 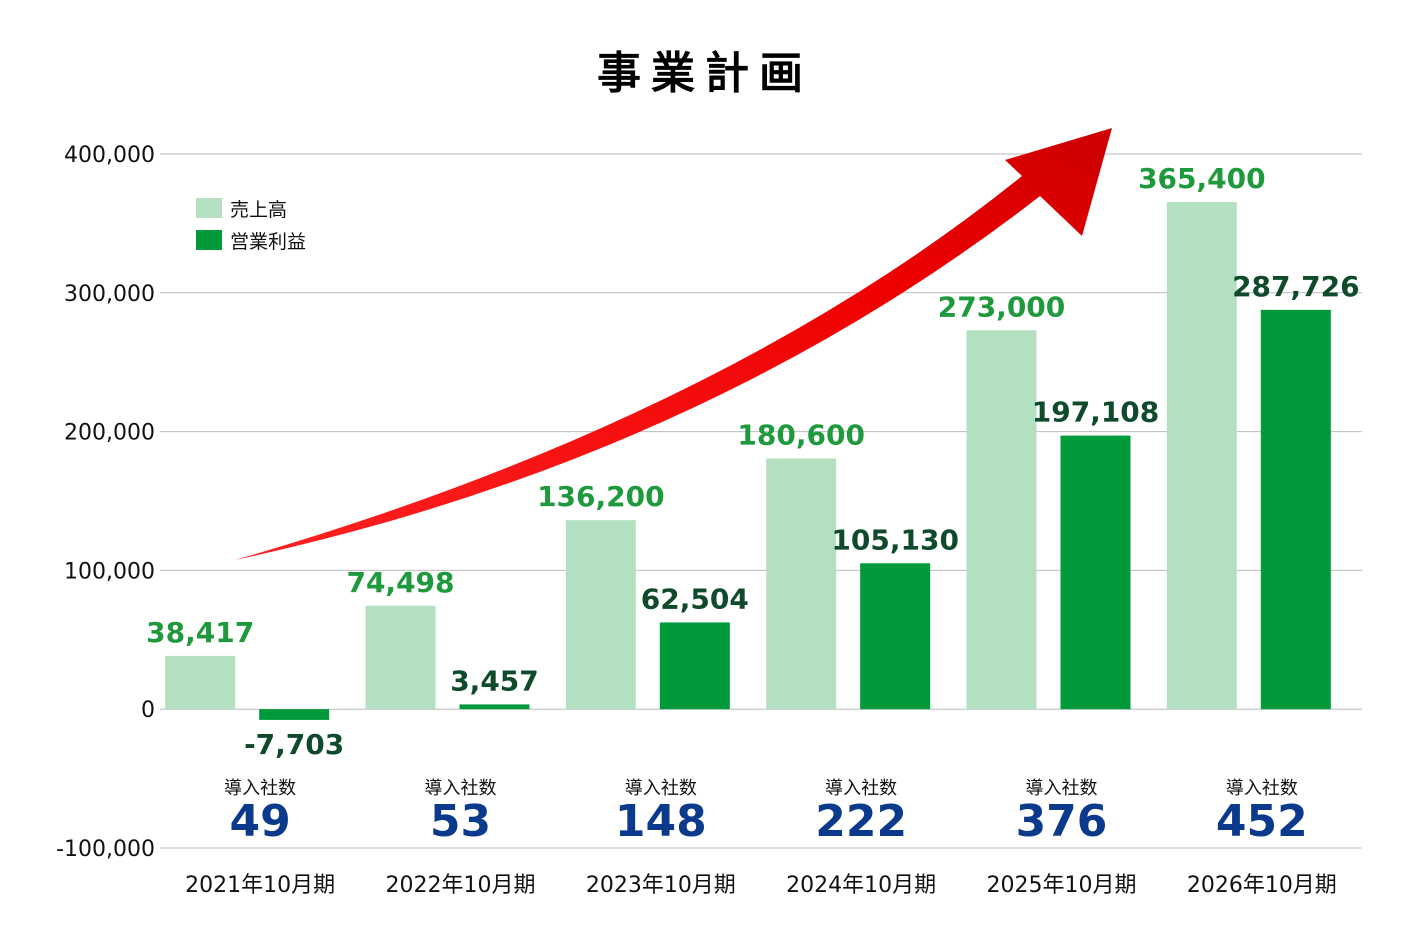 I want to click on y-tick-label: 100,000, so click(x=109, y=571).